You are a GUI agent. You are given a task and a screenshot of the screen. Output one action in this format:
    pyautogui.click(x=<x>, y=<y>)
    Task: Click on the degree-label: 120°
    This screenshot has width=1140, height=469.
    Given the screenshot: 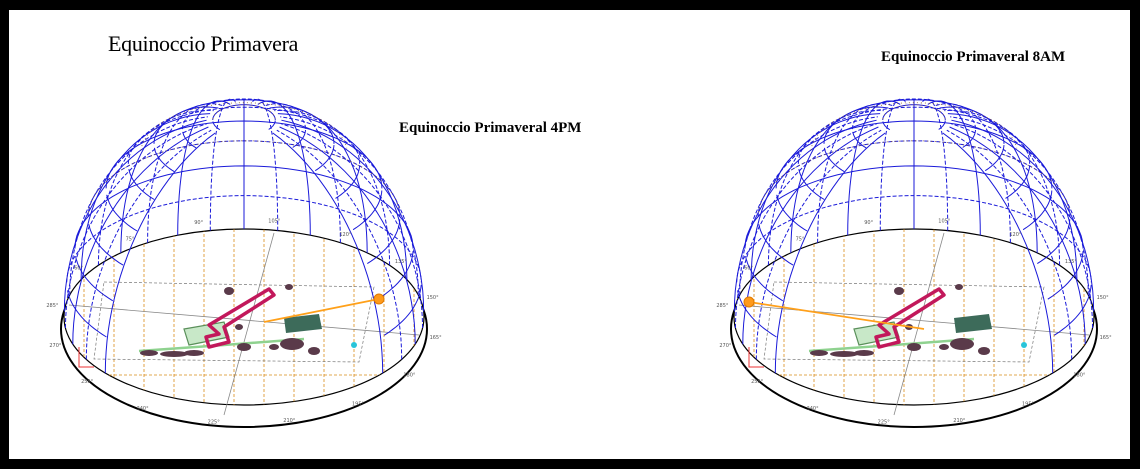 What is the action you would take?
    pyautogui.click(x=1015, y=235)
    